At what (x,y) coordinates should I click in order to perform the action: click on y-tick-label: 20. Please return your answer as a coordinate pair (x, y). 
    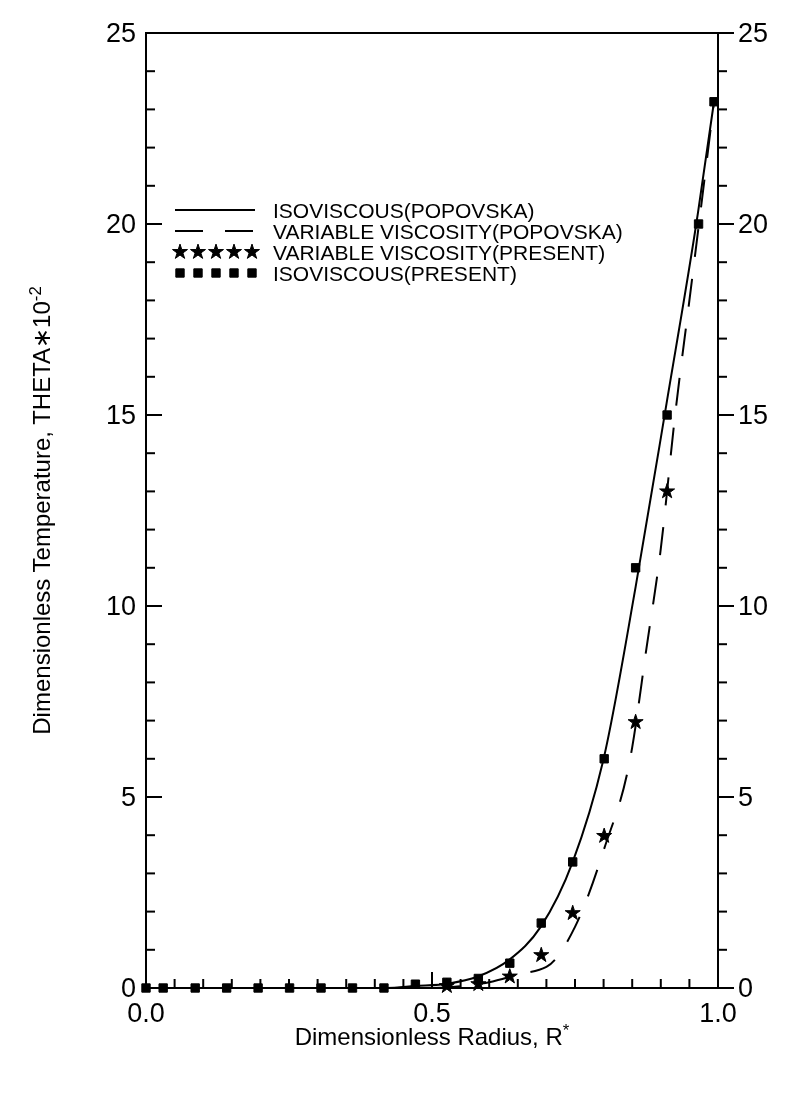
    Looking at the image, I should click on (120, 224).